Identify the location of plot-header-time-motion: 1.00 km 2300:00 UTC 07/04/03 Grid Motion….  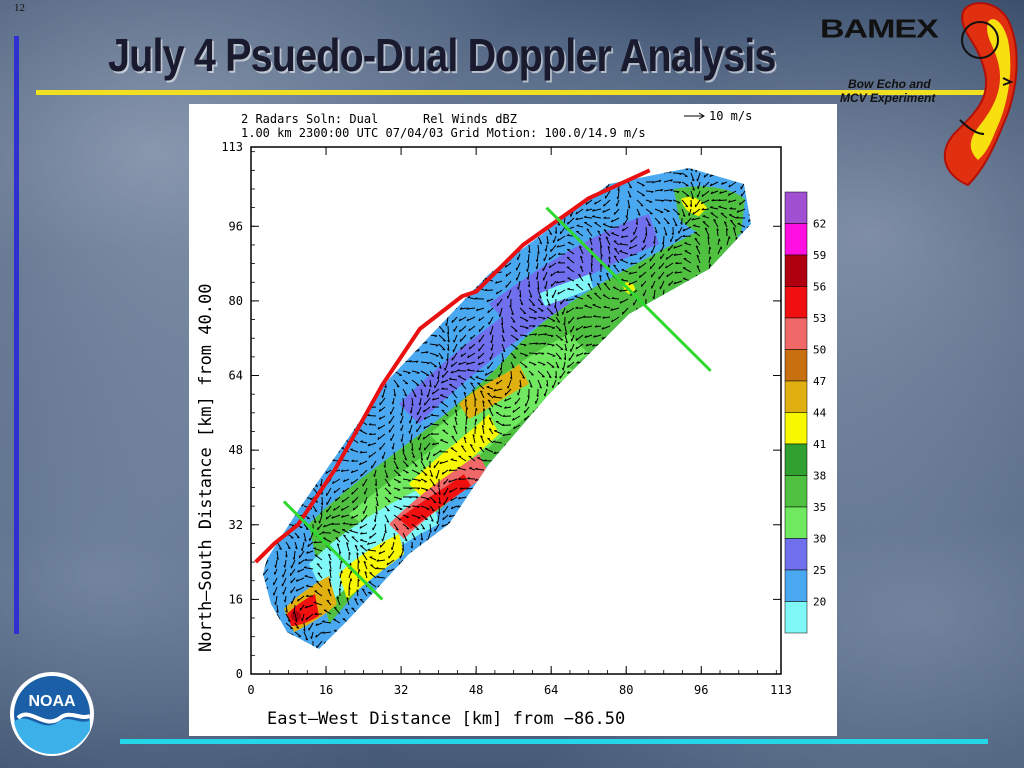
(443, 133).